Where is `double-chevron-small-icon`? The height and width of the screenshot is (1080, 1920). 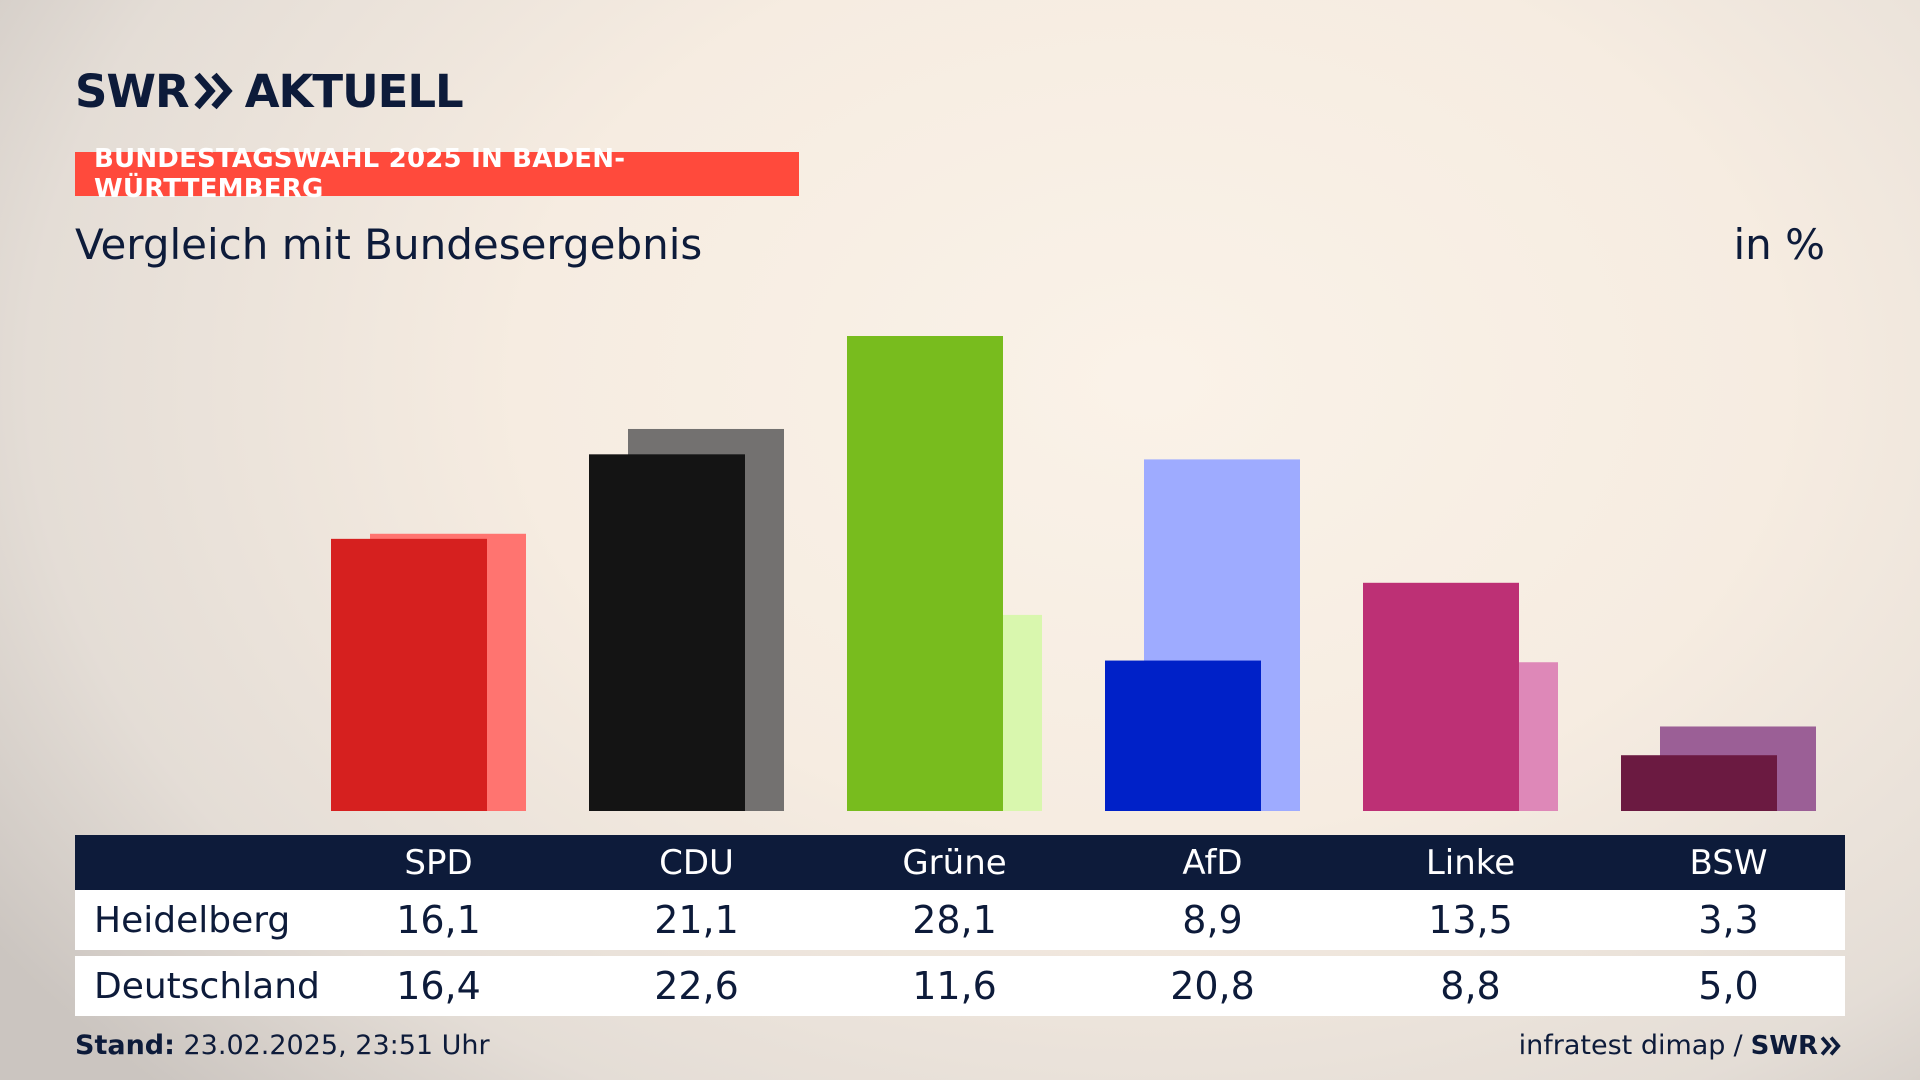
double-chevron-small-icon is located at coordinates (1830, 1045).